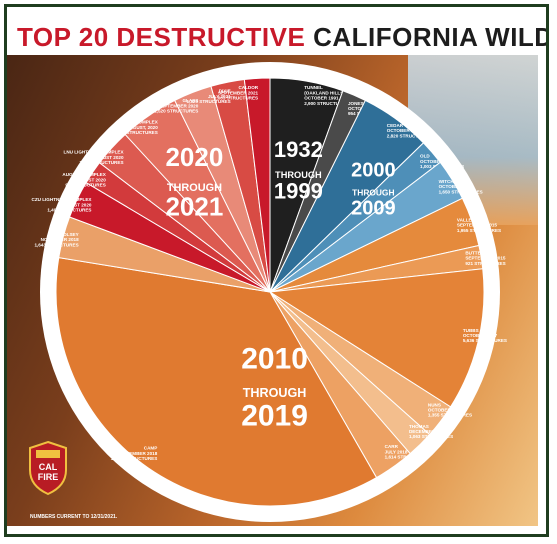  Describe the element at coordinates (194, 181) in the screenshot. I see `era-label-3: 2020 THROUGH 2021` at that location.